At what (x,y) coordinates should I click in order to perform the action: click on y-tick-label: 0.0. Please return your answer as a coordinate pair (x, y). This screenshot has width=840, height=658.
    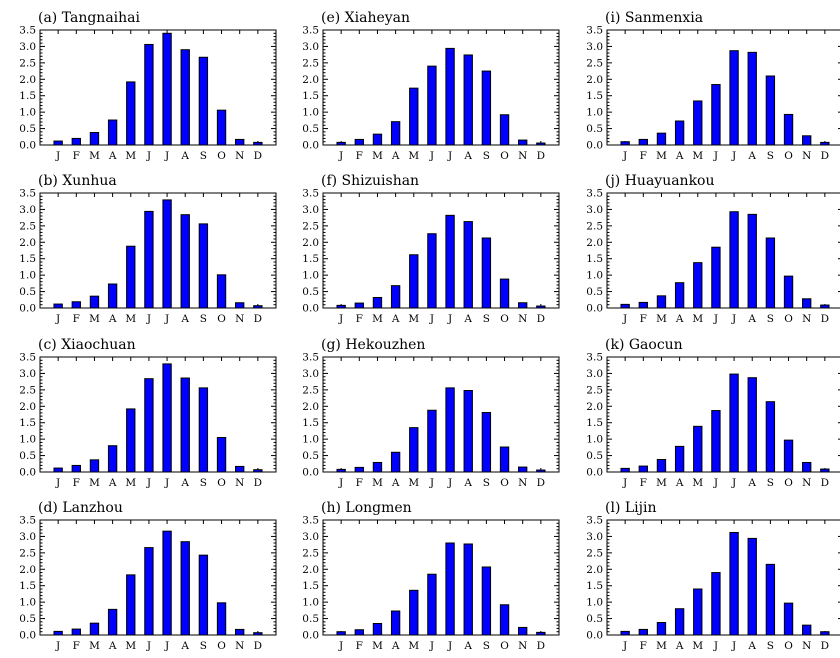
    Looking at the image, I should click on (27, 636).